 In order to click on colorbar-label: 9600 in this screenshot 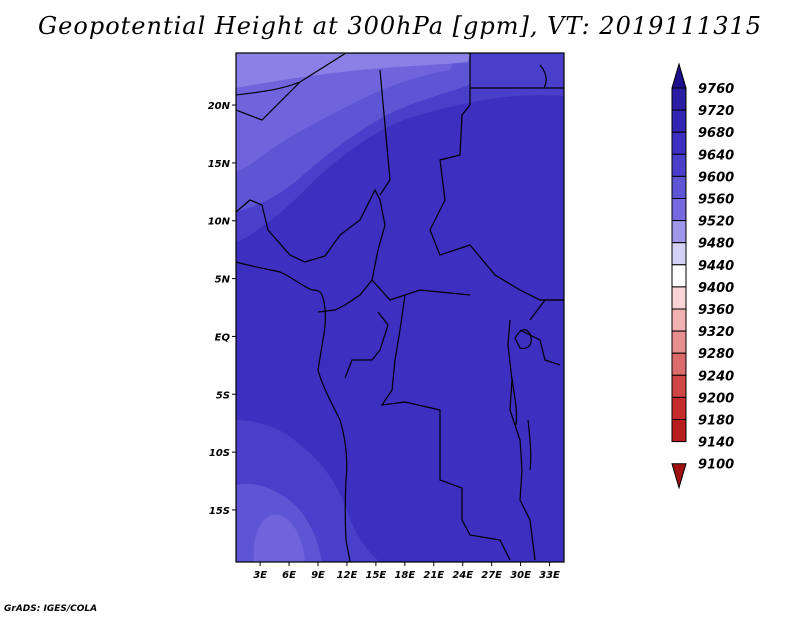, I will do `click(716, 177)`.